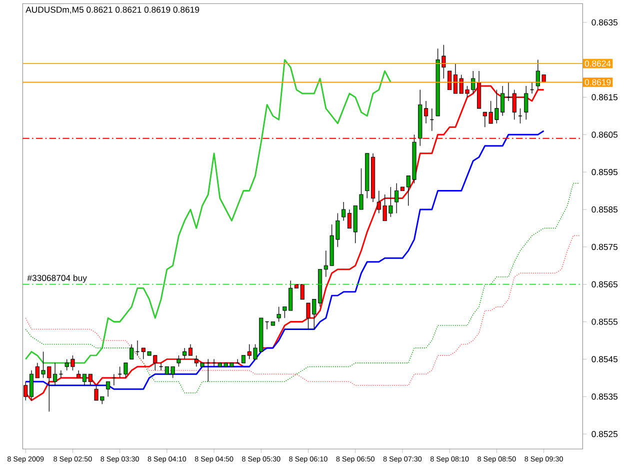 Image resolution: width=625 pixels, height=469 pixels. What do you see at coordinates (597, 63) in the screenshot?
I see `ref-line-label: 0.8624` at bounding box center [597, 63].